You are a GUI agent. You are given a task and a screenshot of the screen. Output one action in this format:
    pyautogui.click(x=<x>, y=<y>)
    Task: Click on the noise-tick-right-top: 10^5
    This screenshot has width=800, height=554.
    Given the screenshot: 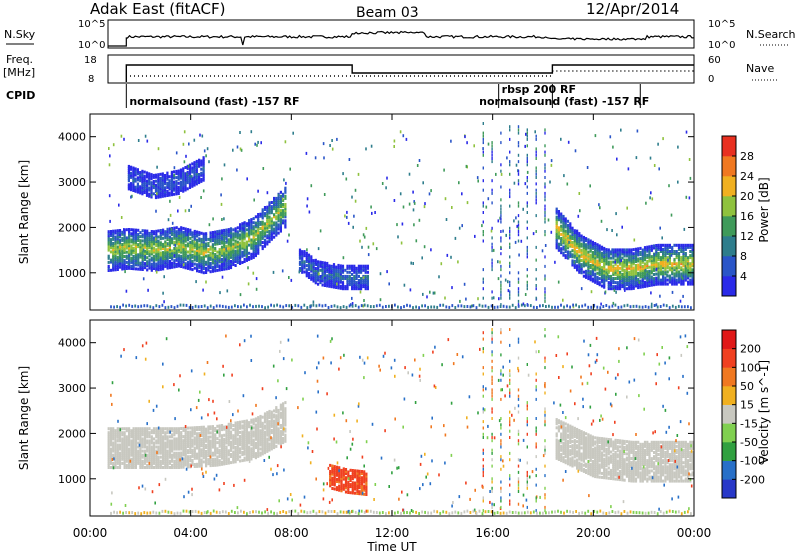 What is the action you would take?
    pyautogui.click(x=721, y=24)
    